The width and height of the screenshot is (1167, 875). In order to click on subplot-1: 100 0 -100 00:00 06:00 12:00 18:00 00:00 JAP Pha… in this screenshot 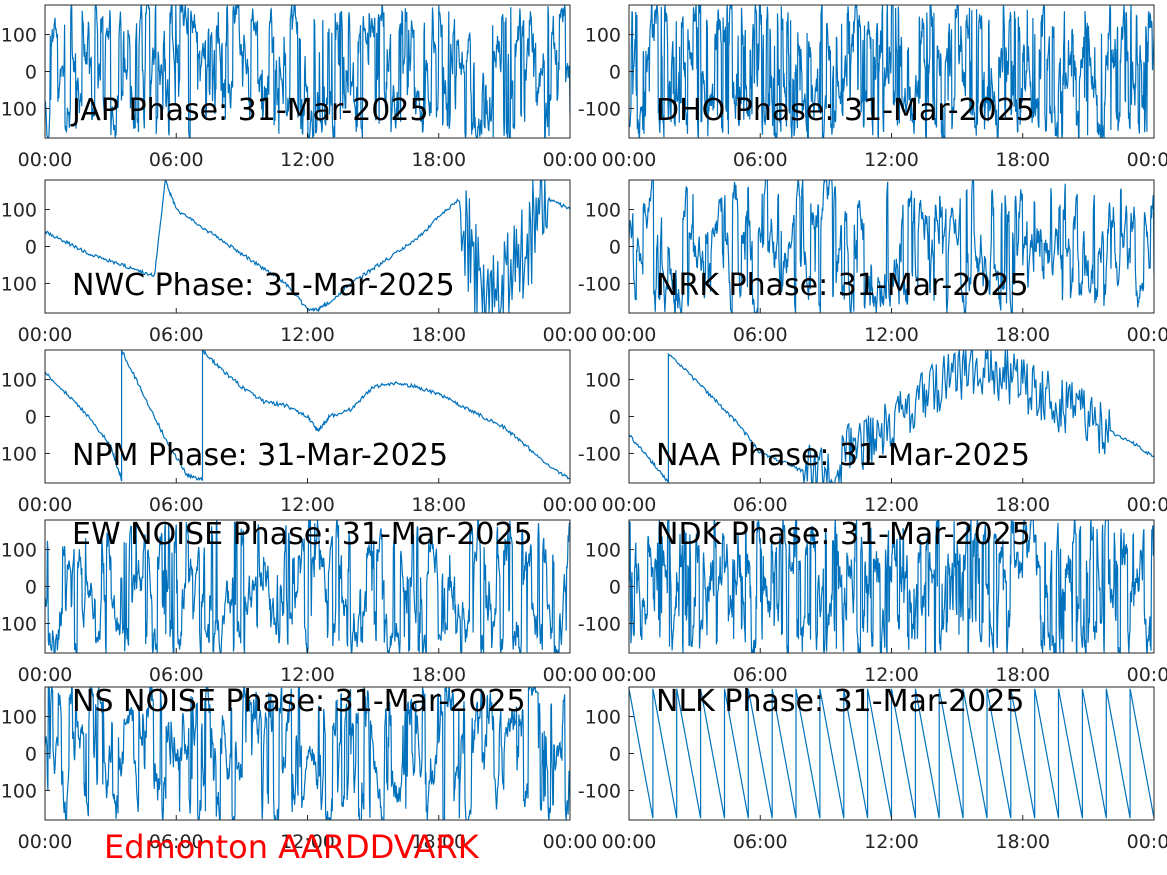, I will do `click(299, 87)`.